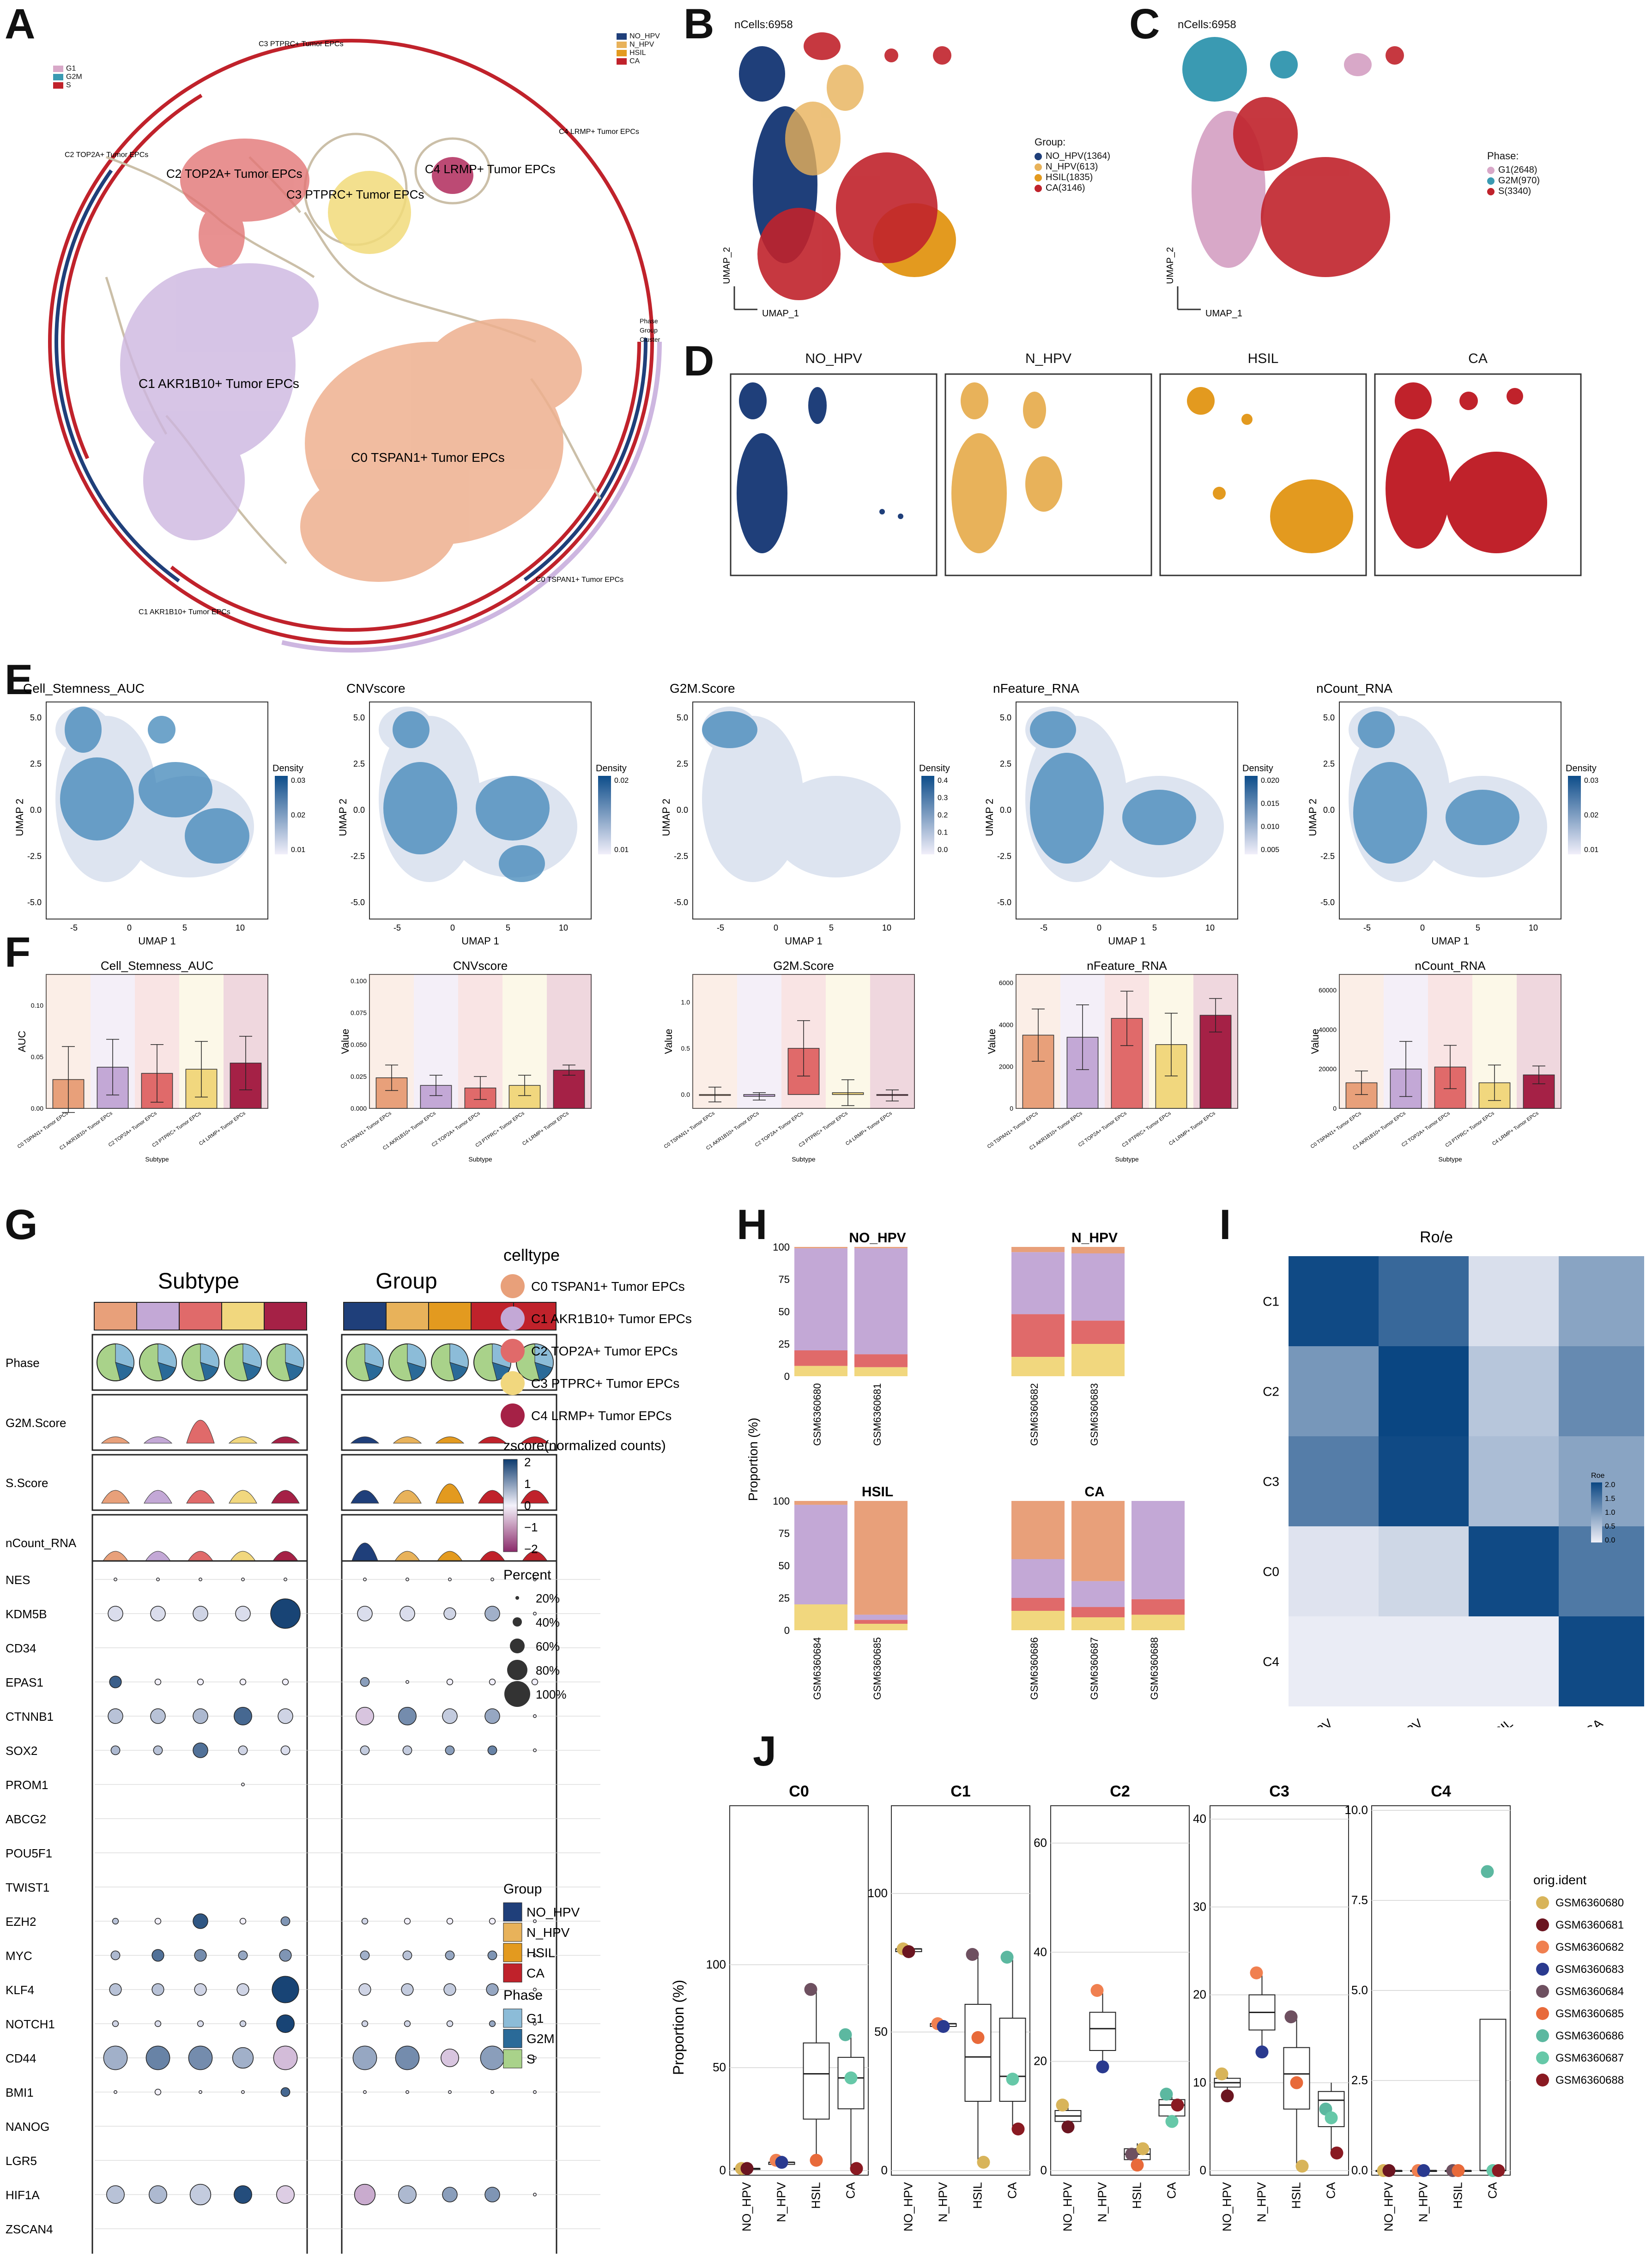  What do you see at coordinates (1589, 1991) in the screenshot?
I see `j-legend-label-4: GSM6360684` at bounding box center [1589, 1991].